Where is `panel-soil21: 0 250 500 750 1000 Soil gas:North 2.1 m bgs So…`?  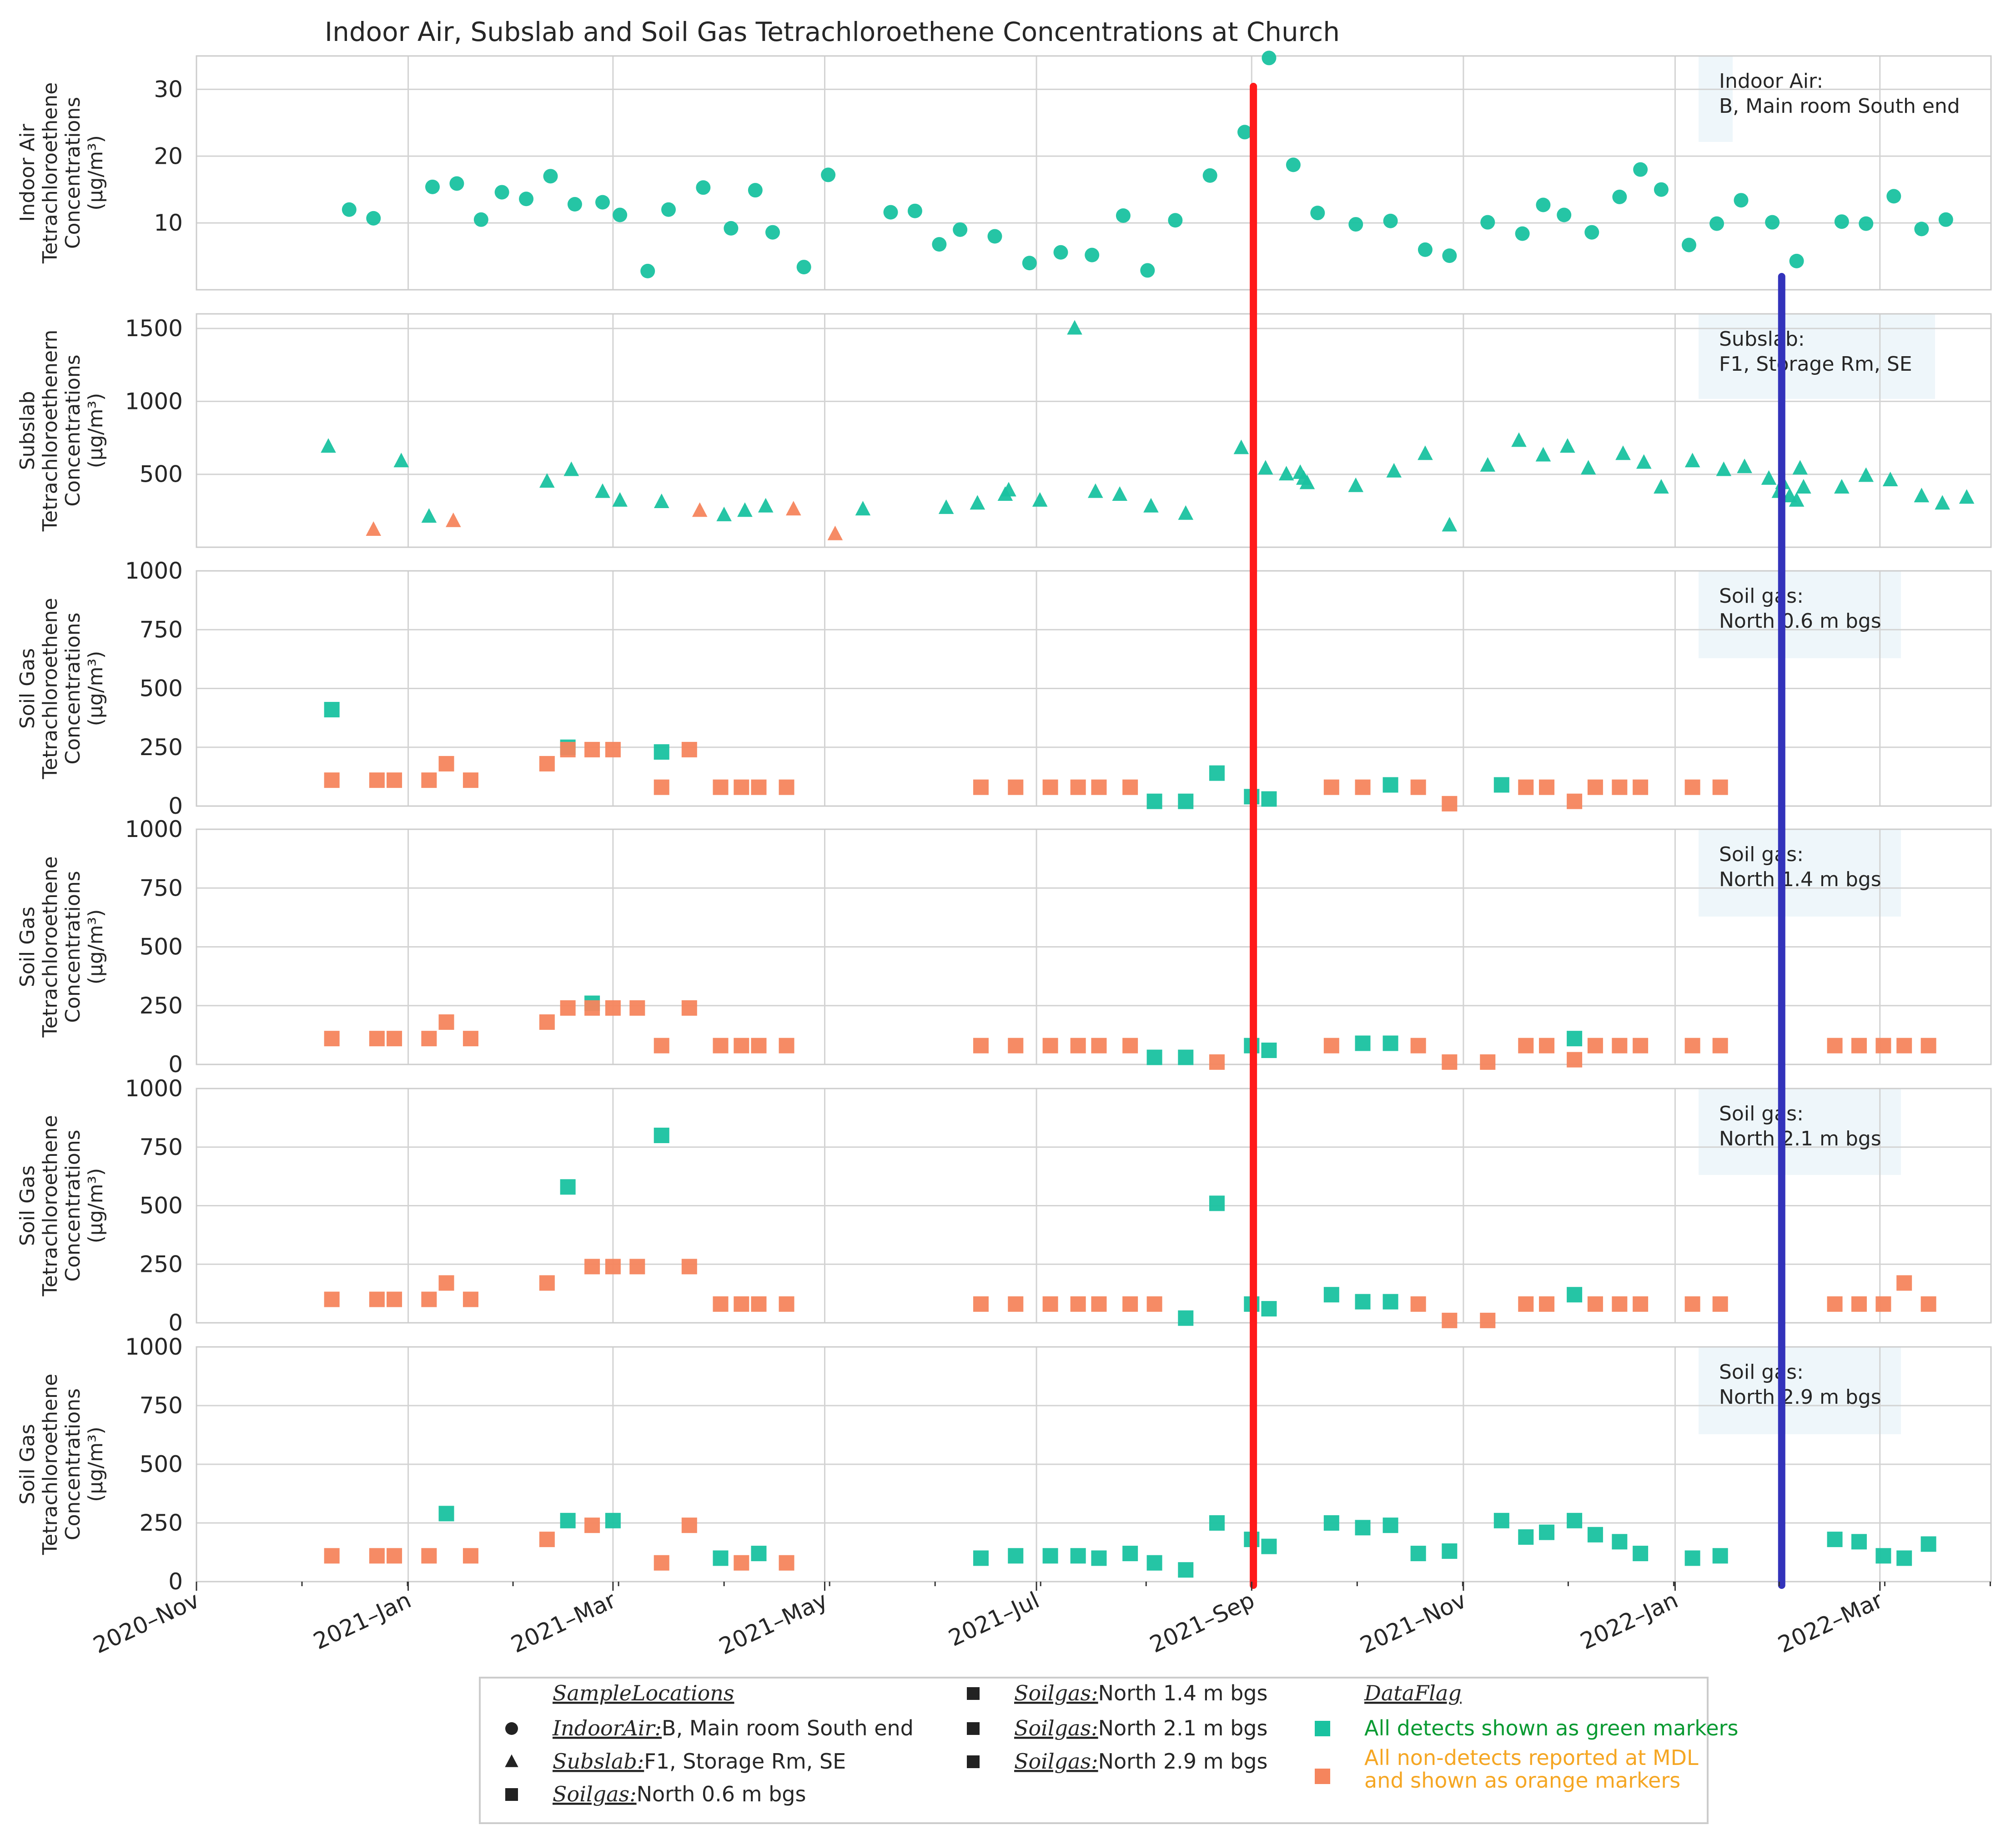 panel-soil21: 0 250 500 750 1000 Soil gas:North 2.1 m bgs So… is located at coordinates (1004, 1205).